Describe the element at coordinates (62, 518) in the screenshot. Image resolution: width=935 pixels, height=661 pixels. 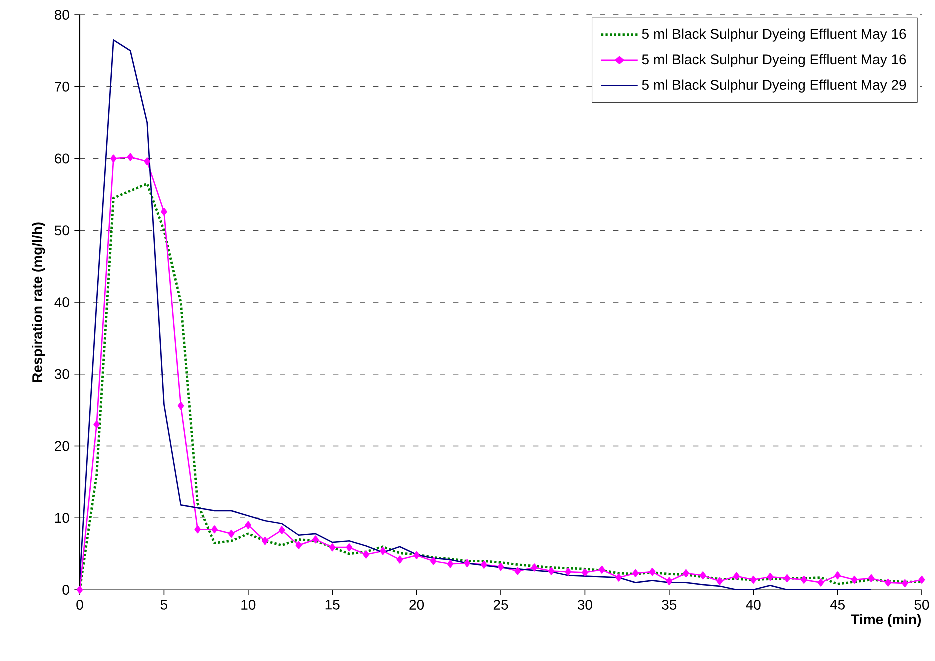
I see `y-tick-label: 10` at that location.